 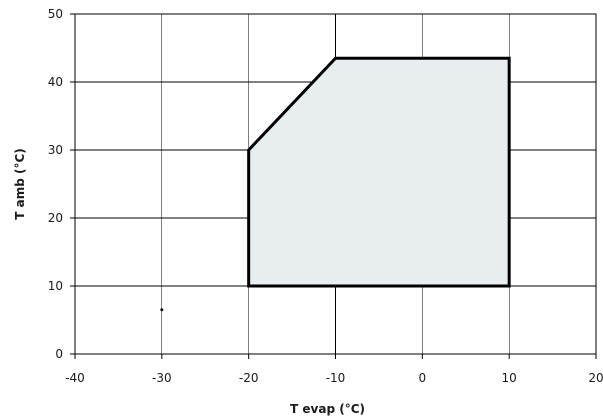 What do you see at coordinates (509, 378) in the screenshot?
I see `x-tick-label: 10` at bounding box center [509, 378].